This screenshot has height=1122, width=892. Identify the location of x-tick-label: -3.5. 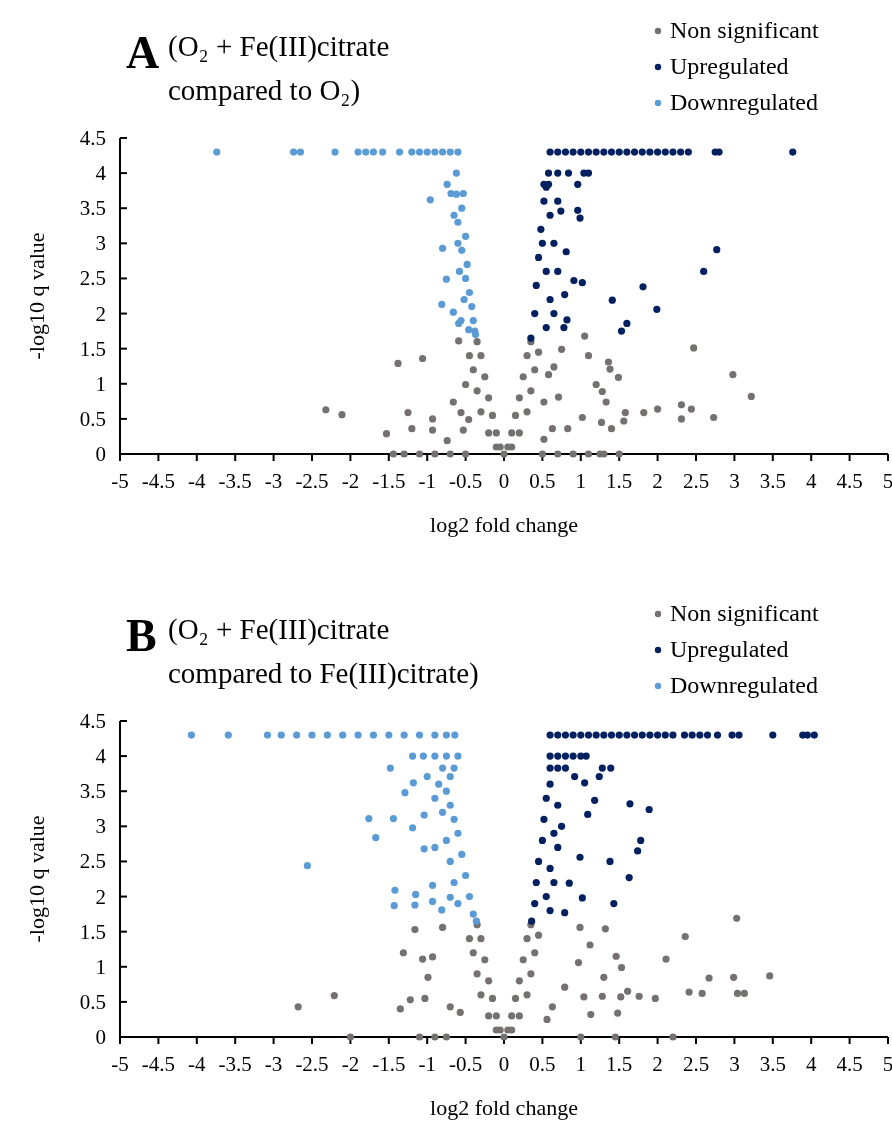
(235, 481).